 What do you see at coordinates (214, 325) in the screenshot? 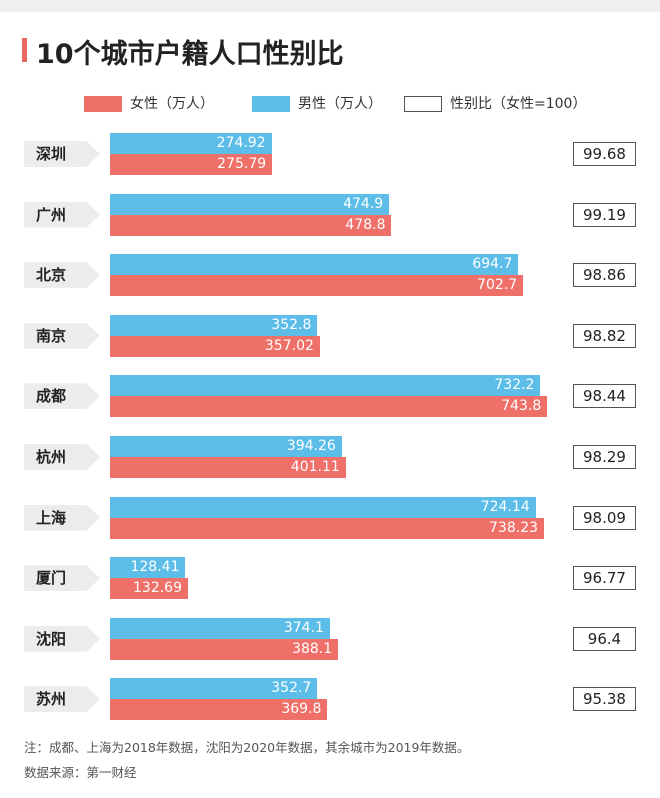
I see `bar-male: 352.8` at bounding box center [214, 325].